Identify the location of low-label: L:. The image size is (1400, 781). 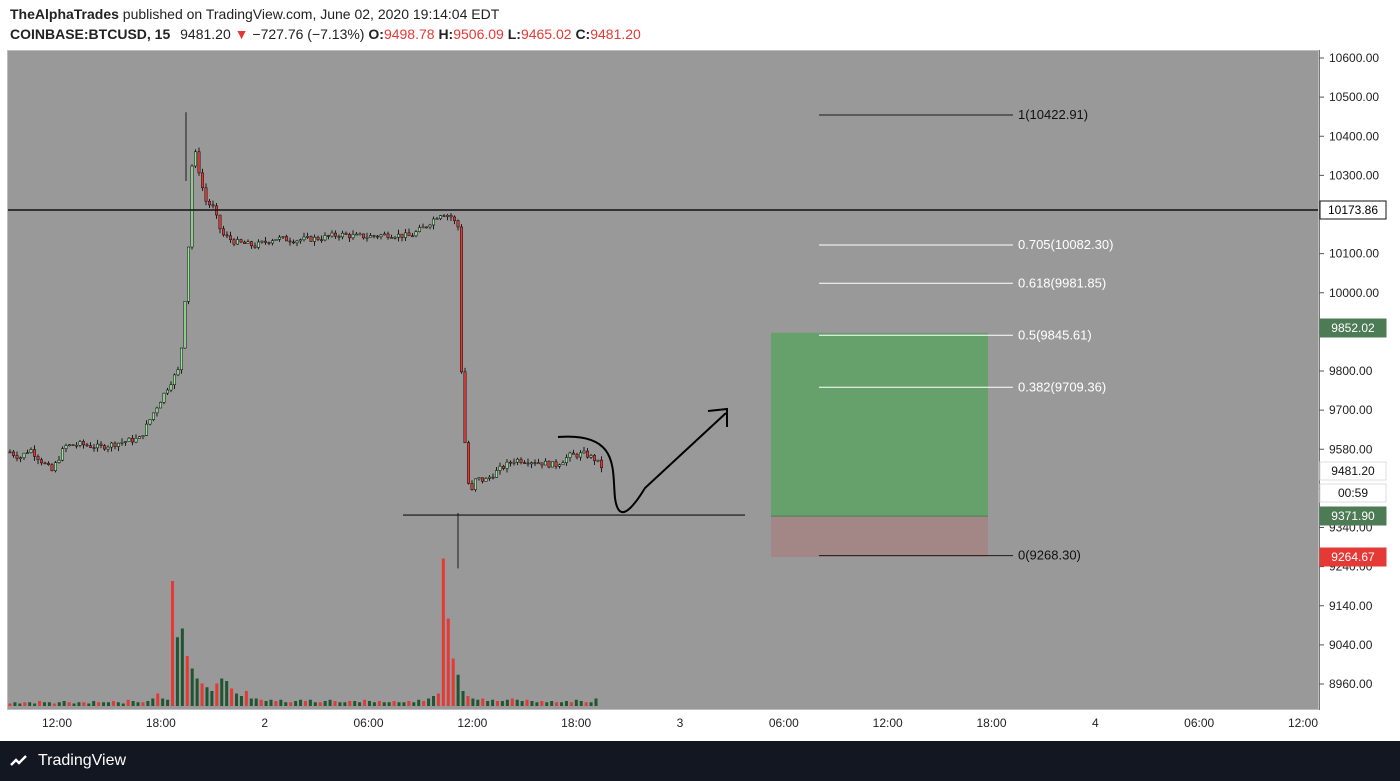
(514, 34).